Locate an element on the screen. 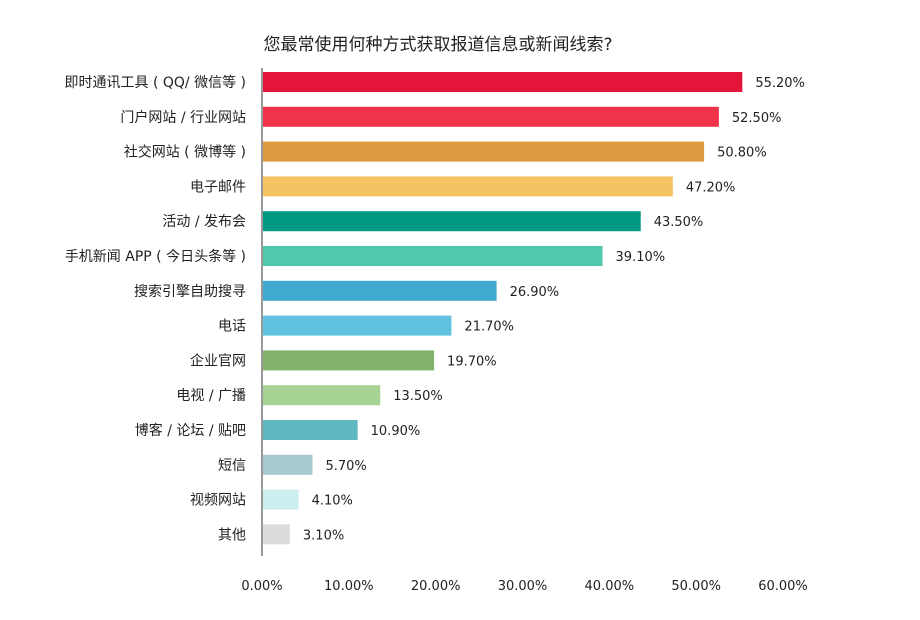  value-label: 50.80% is located at coordinates (742, 153).